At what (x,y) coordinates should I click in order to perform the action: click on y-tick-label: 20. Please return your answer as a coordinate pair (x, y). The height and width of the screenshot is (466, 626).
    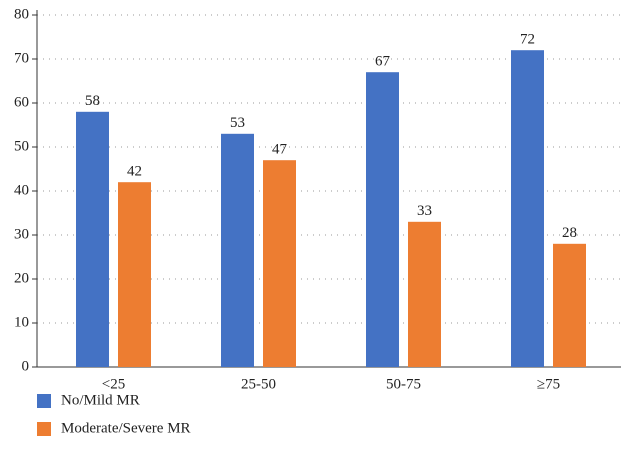
    Looking at the image, I should click on (21, 278).